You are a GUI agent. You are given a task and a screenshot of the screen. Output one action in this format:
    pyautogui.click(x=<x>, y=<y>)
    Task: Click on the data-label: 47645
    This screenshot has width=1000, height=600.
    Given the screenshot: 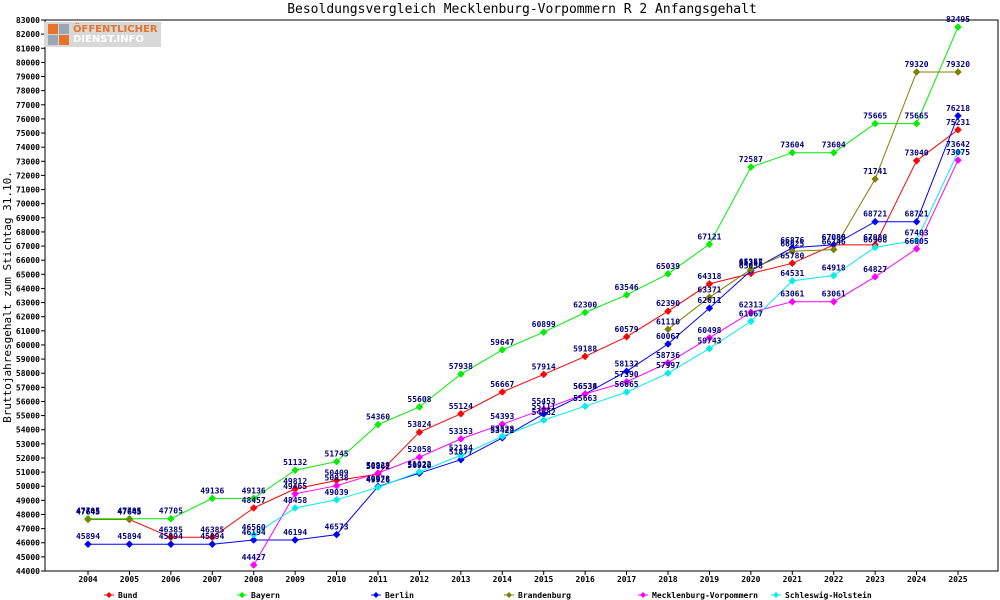 What is the action you would take?
    pyautogui.click(x=88, y=512)
    